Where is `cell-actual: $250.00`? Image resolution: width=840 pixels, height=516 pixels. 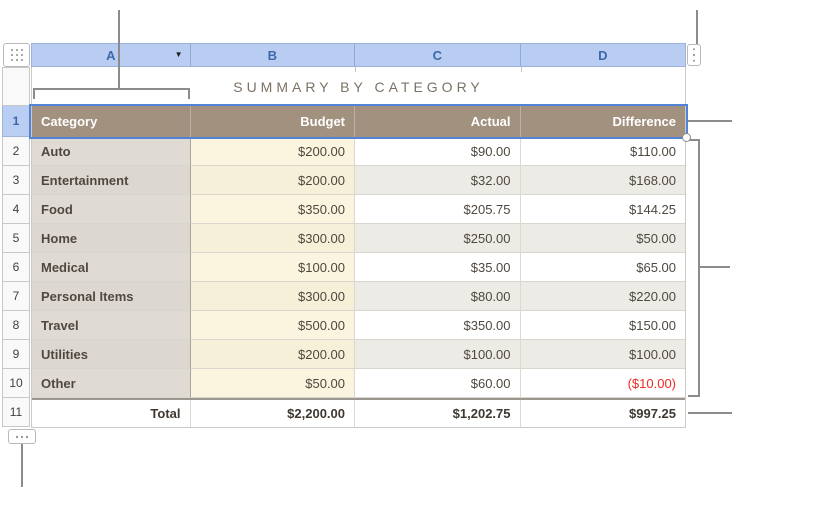 cell-actual: $250.00 is located at coordinates (438, 238).